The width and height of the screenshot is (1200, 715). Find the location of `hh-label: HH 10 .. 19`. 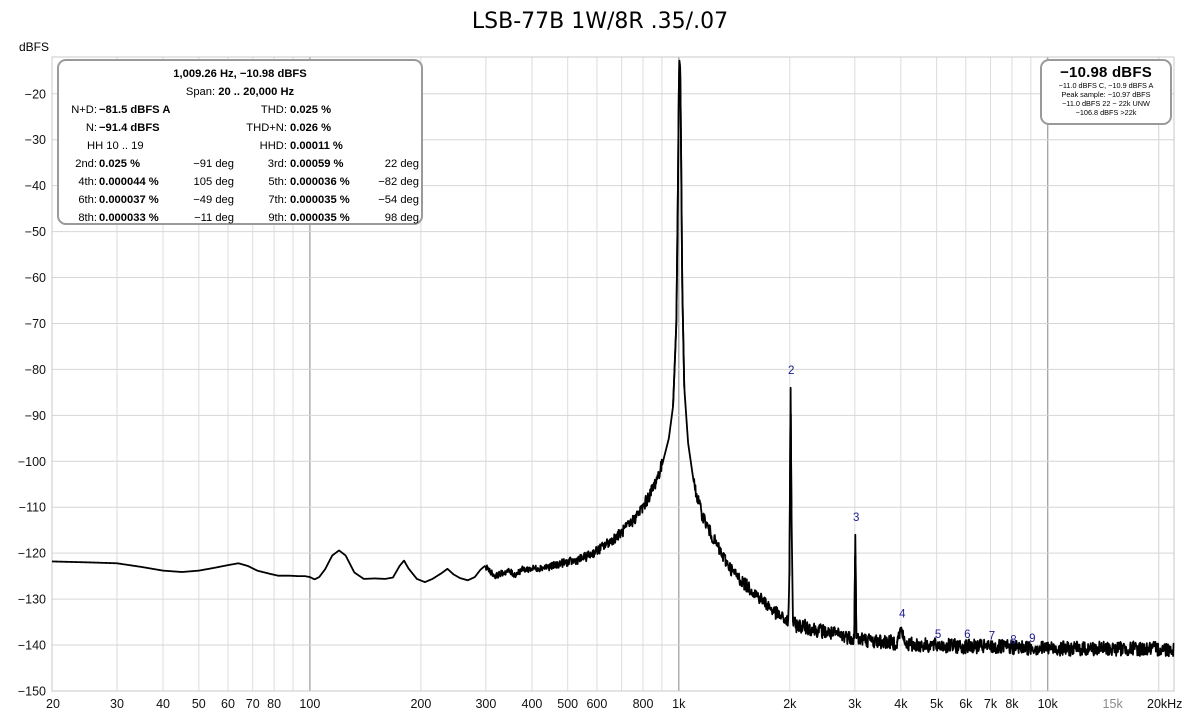

hh-label: HH 10 .. 19 is located at coordinates (115, 146).